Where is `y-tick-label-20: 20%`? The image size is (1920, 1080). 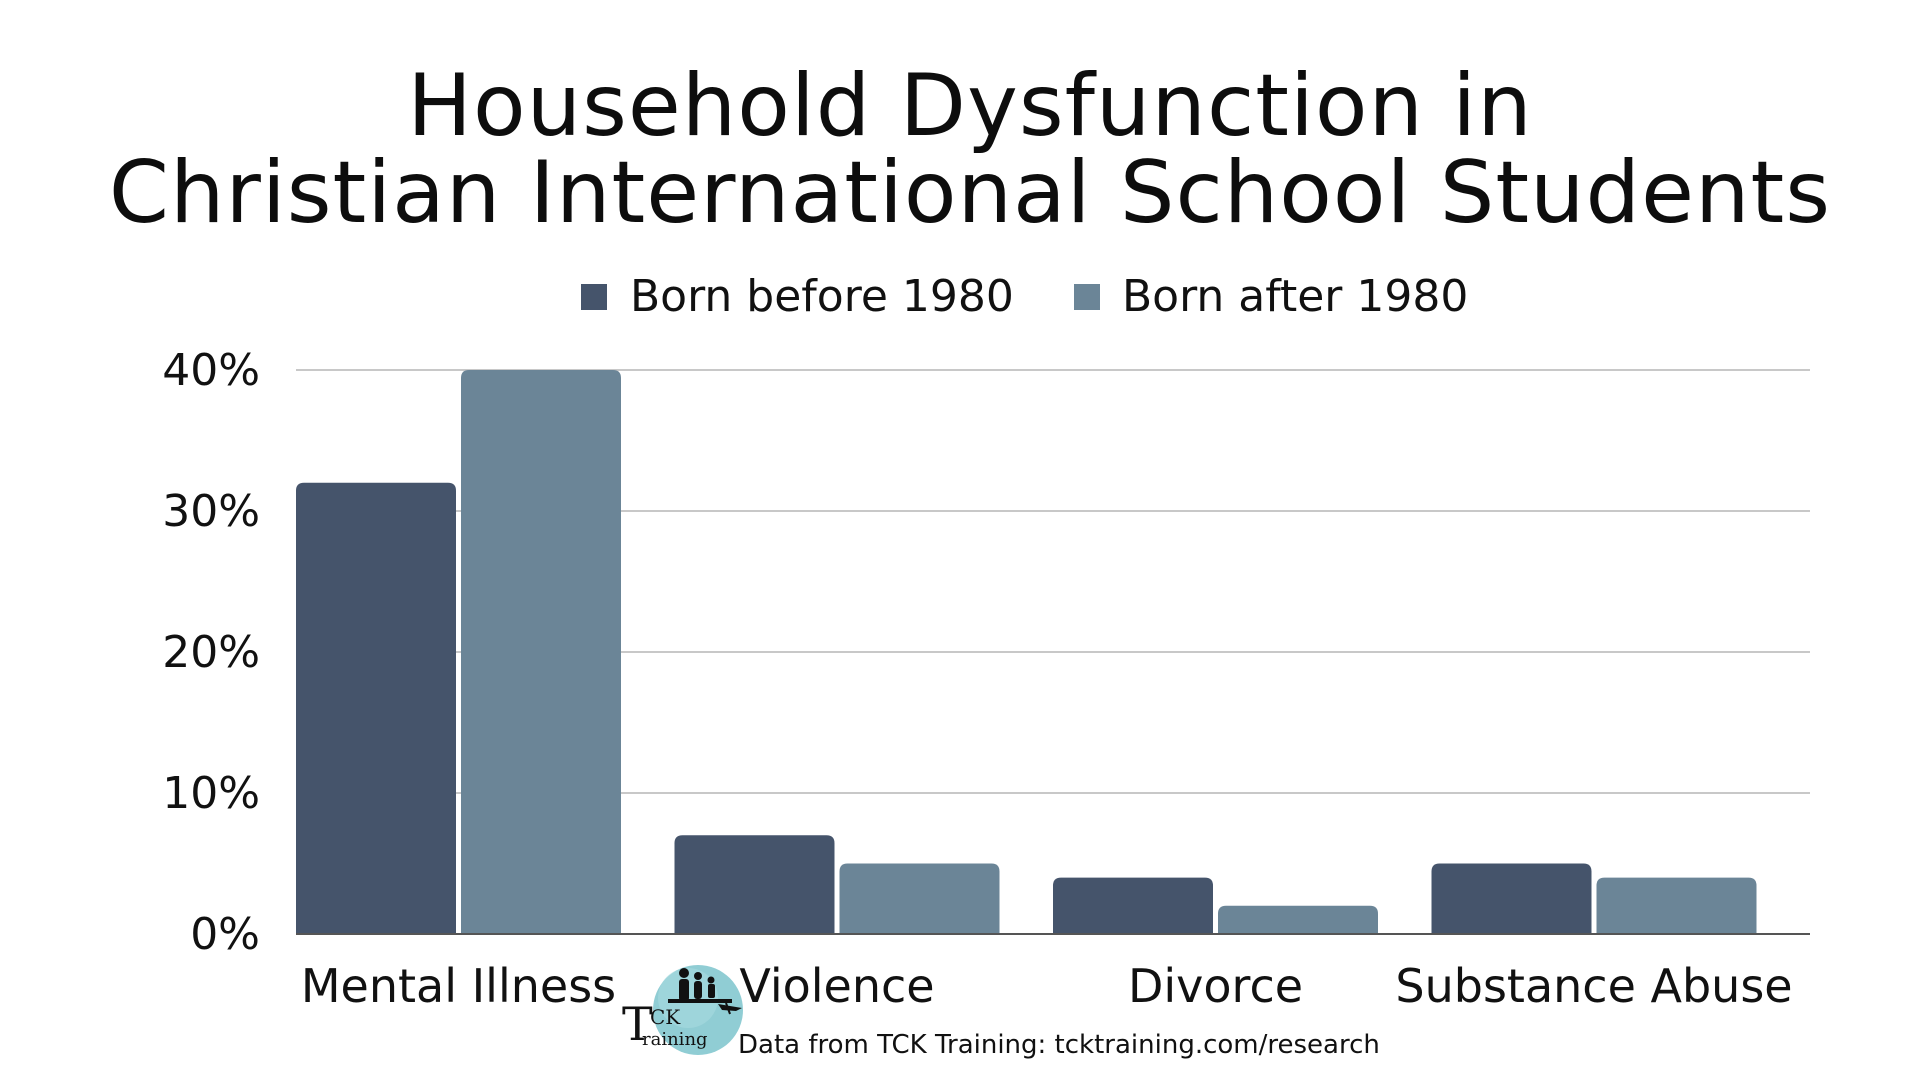 y-tick-label-20: 20% is located at coordinates (211, 652).